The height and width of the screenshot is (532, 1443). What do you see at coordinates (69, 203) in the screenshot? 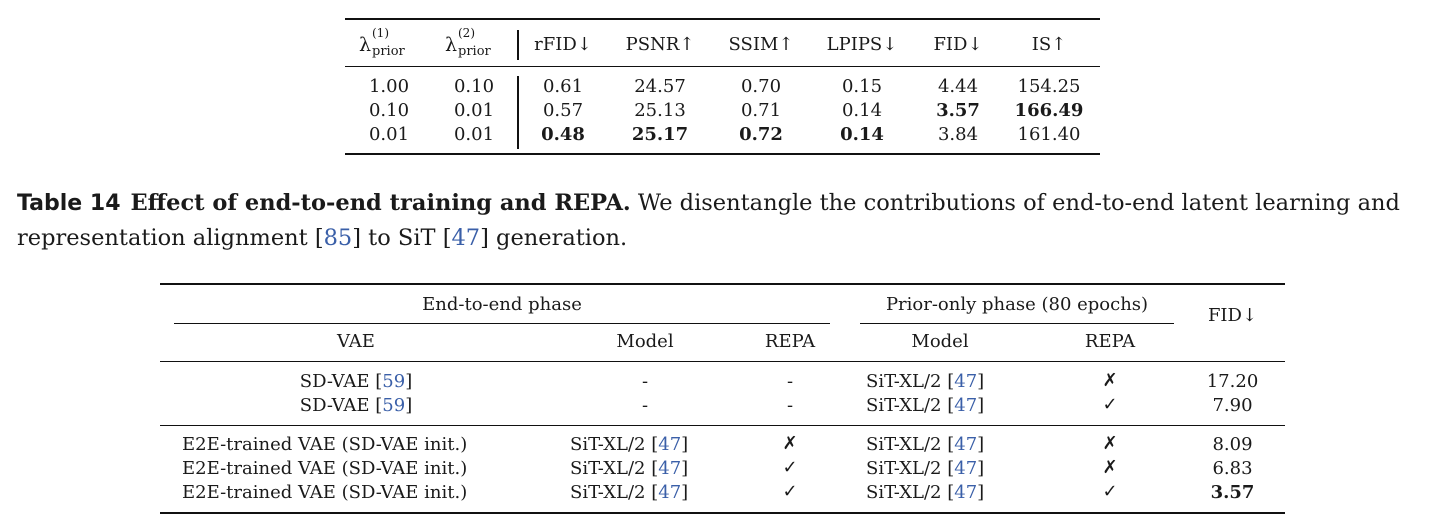
I see `caption-label: Table 14` at bounding box center [69, 203].